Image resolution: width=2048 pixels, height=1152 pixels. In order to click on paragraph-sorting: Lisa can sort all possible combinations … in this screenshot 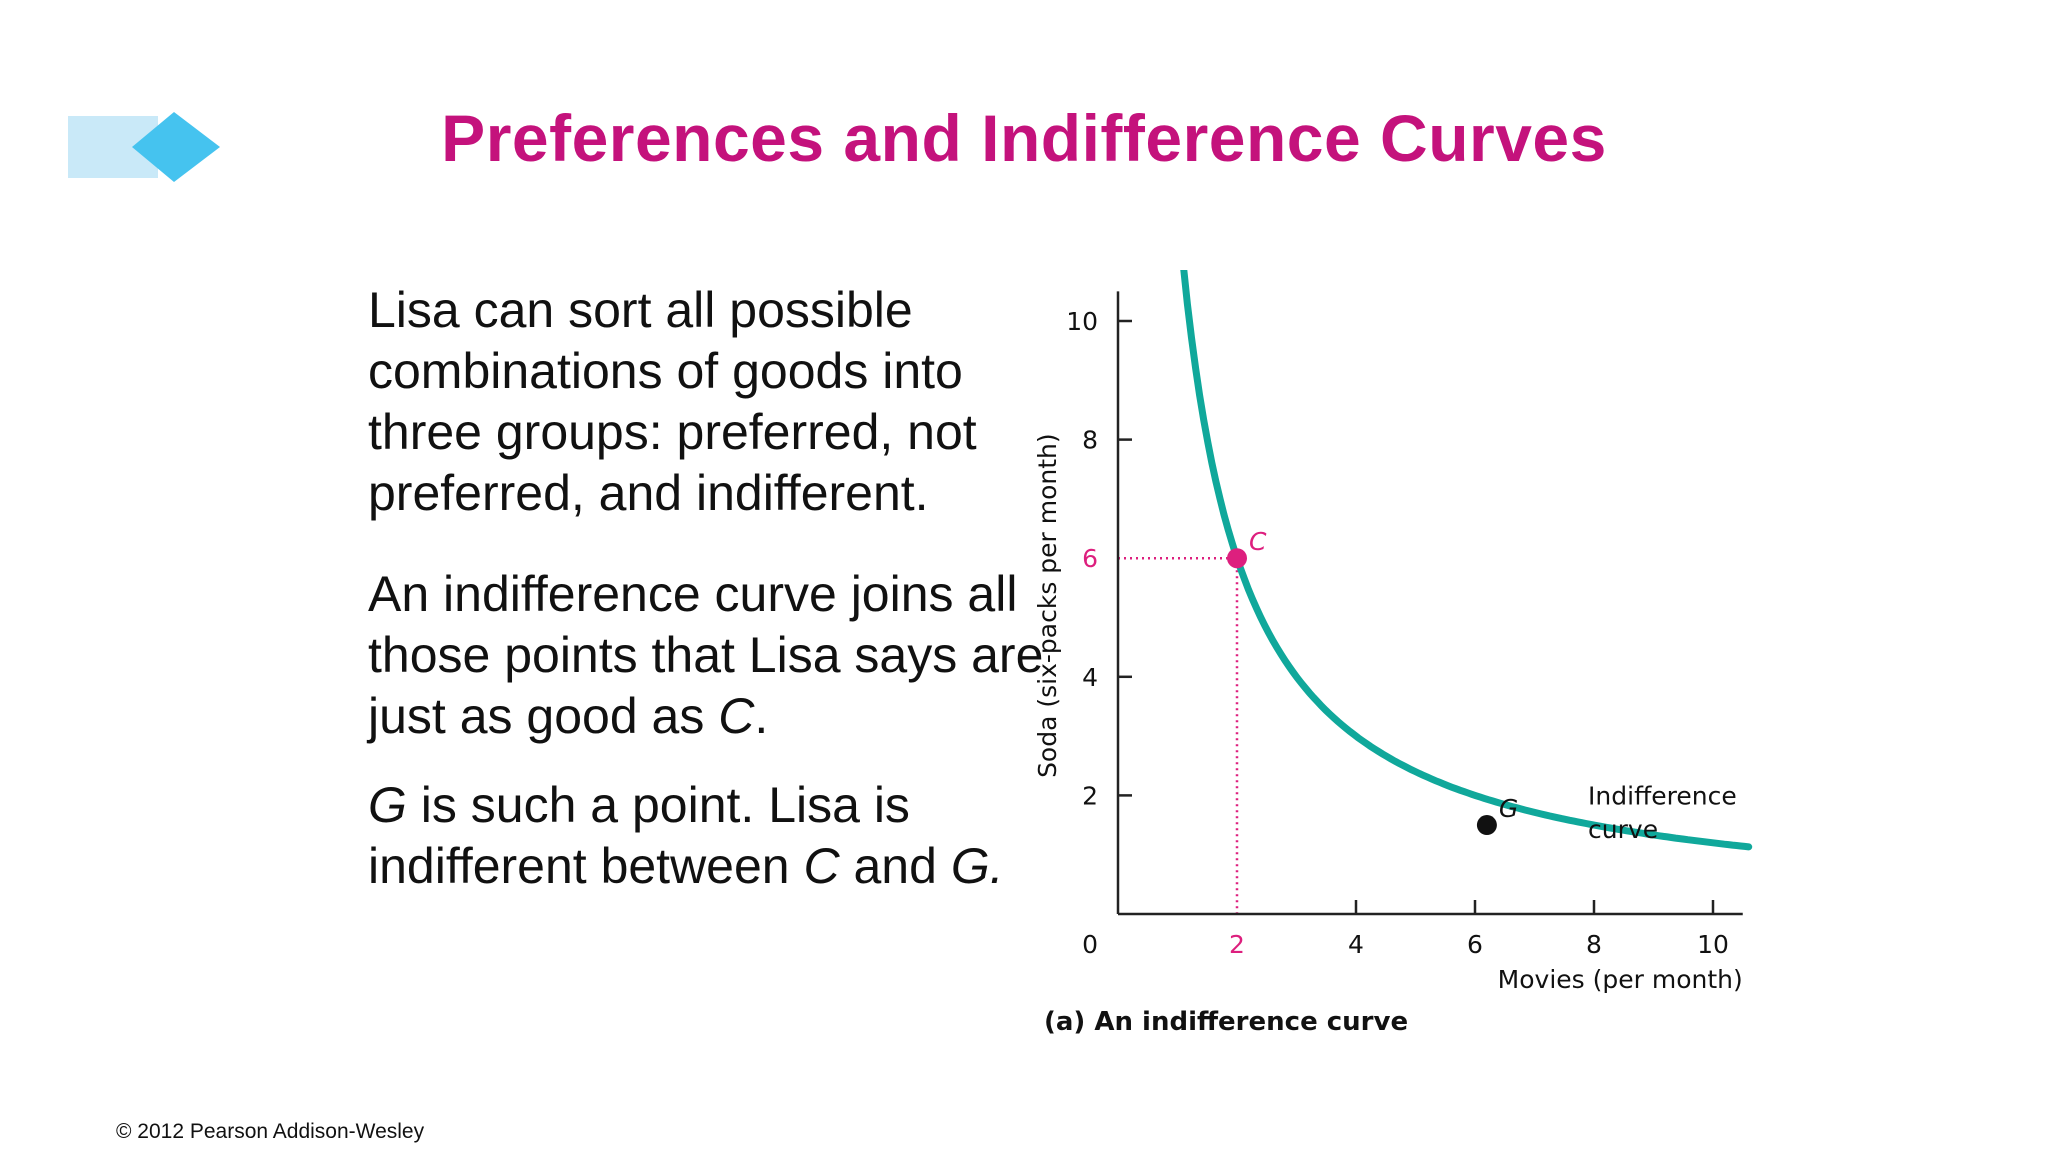, I will do `click(672, 401)`.